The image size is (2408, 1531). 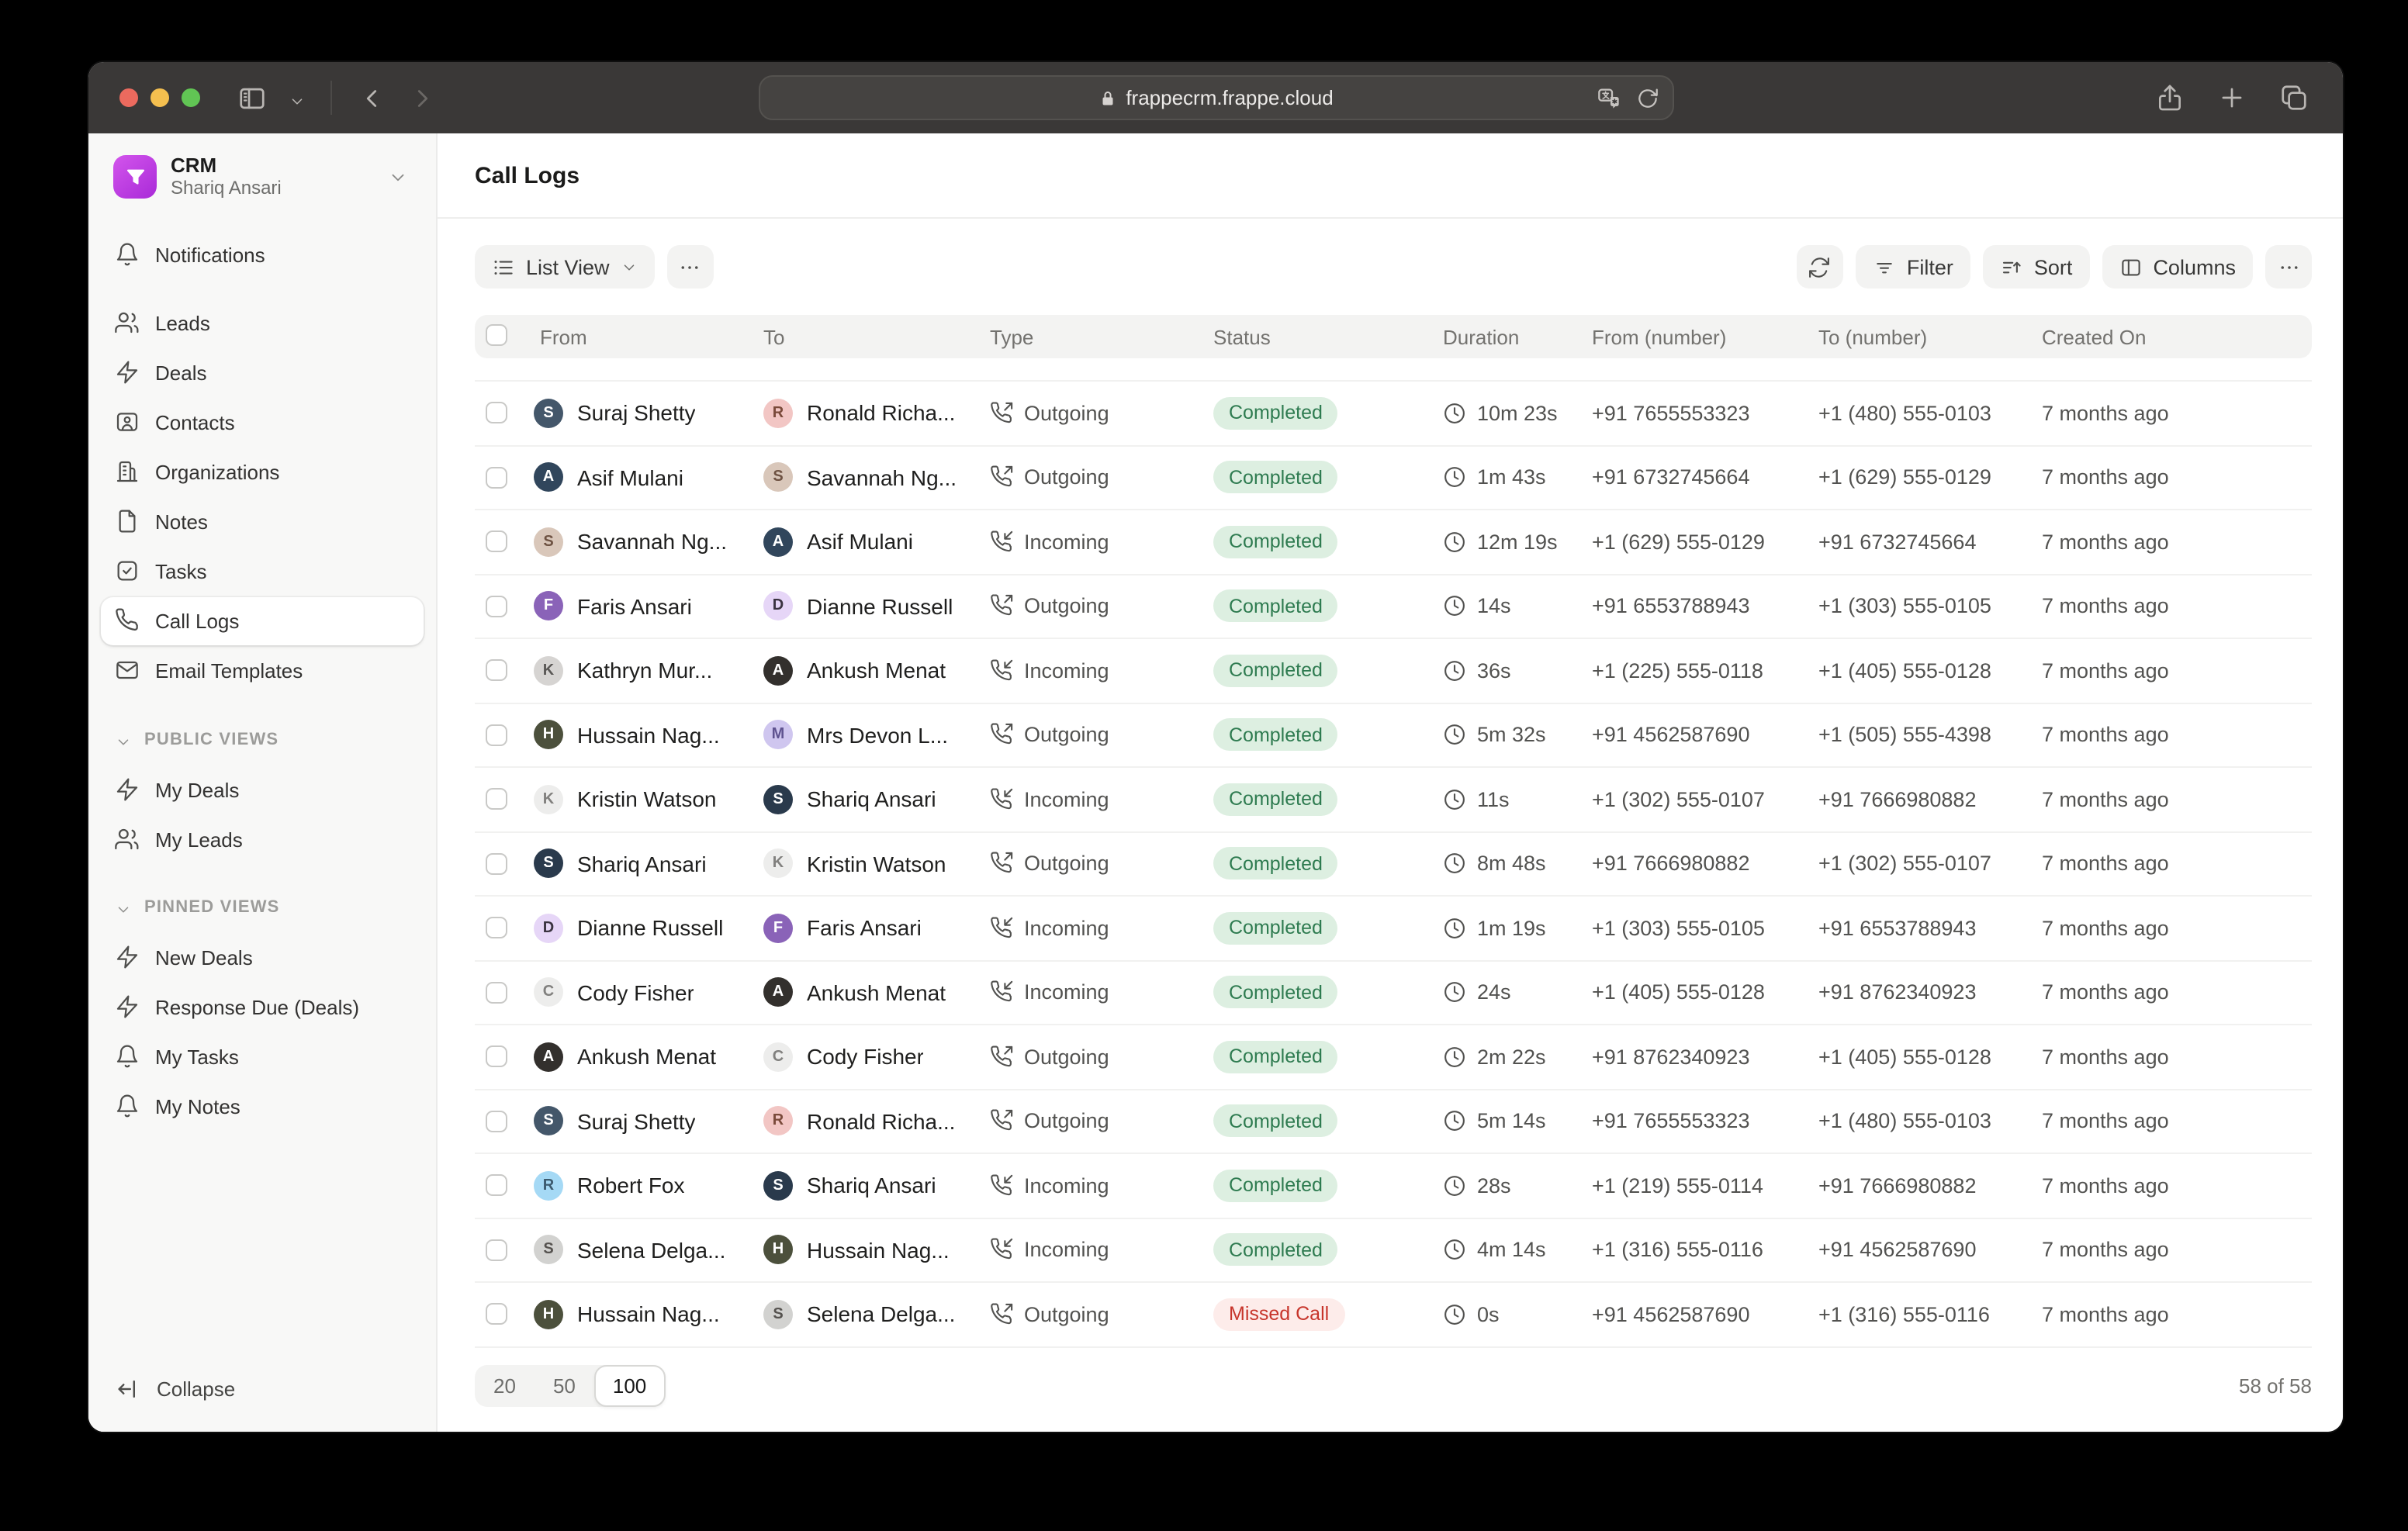 What do you see at coordinates (1897, 928) in the screenshot?
I see `to-number: +91 6553788943` at bounding box center [1897, 928].